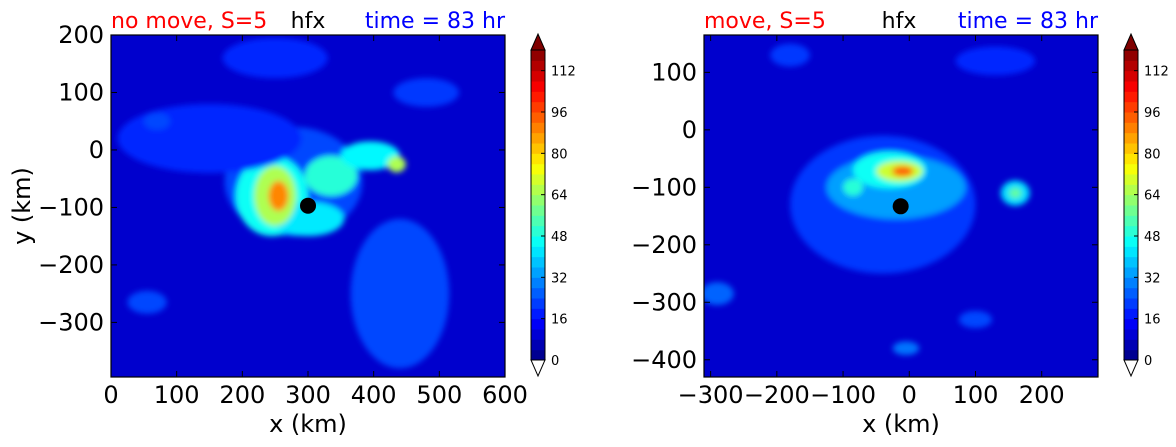 This screenshot has height=447, width=1176. Describe the element at coordinates (664, 245) in the screenshot. I see `y-tick-label: −200` at that location.